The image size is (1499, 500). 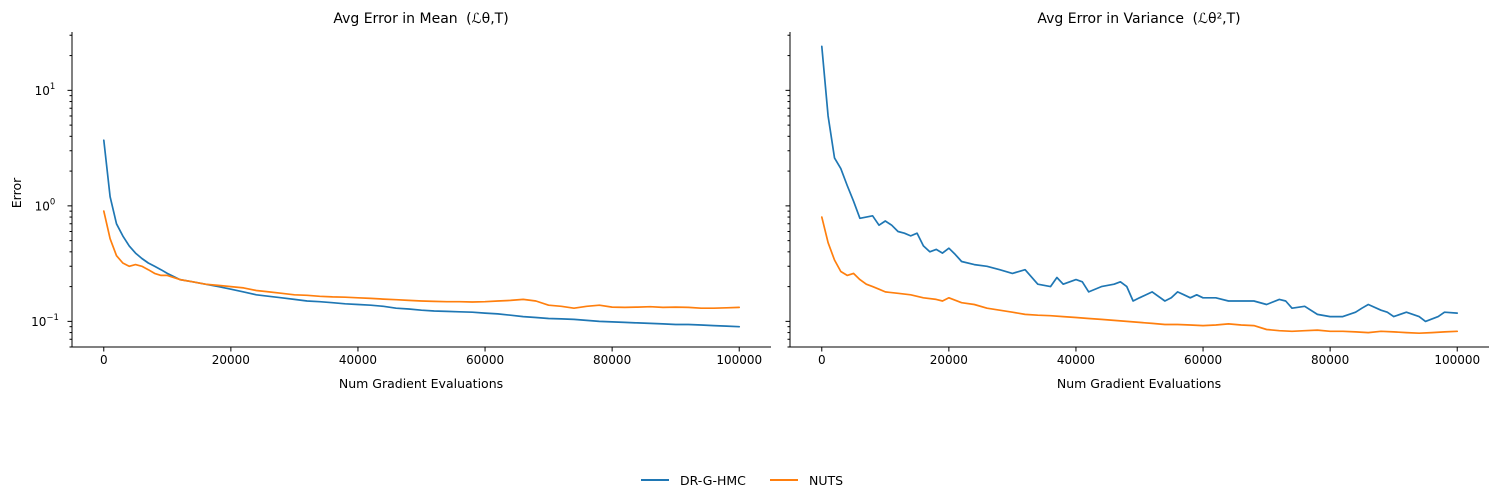 What do you see at coordinates (826, 480) in the screenshot?
I see `legend-label-nuts: NUTS` at bounding box center [826, 480].